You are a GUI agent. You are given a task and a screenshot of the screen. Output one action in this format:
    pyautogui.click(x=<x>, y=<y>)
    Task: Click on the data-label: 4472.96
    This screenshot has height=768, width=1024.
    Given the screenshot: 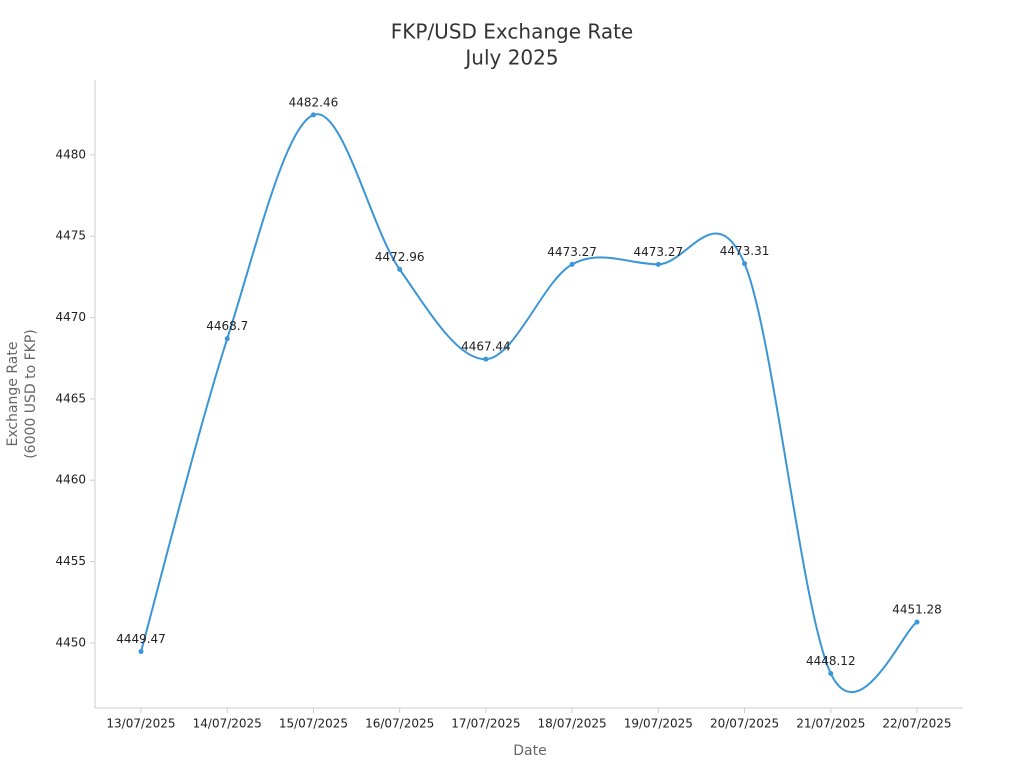 What is the action you would take?
    pyautogui.click(x=400, y=257)
    